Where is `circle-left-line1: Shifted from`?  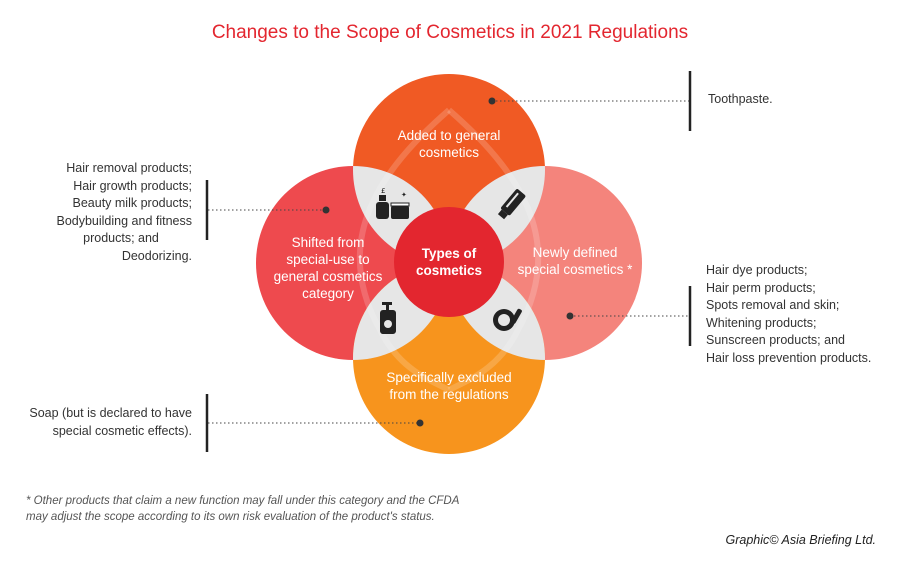
circle-left-line1: Shifted from is located at coordinates (328, 242).